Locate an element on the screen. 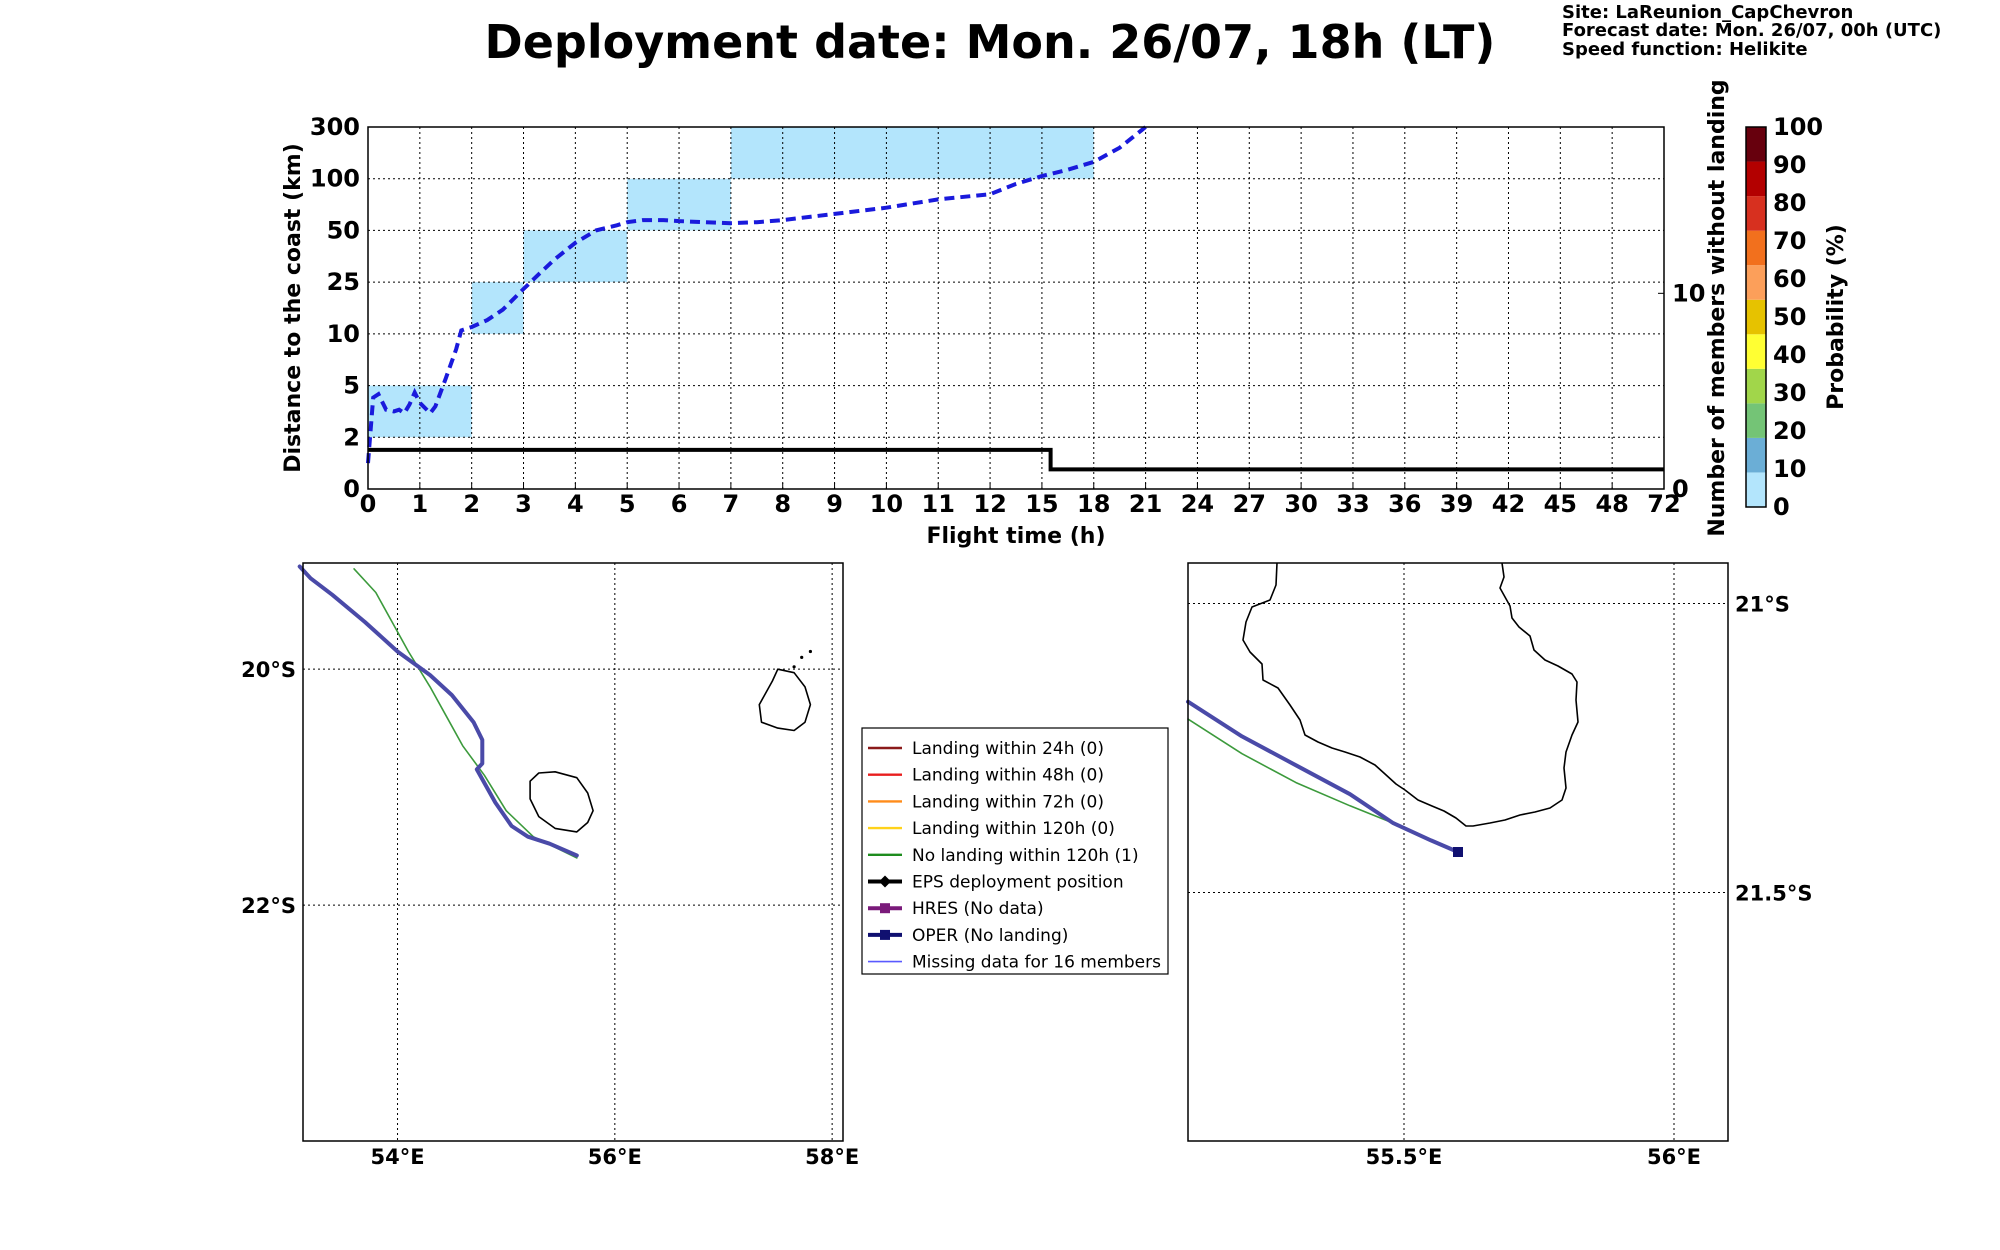 The image size is (2000, 1250). legend-item: Landing within 120h (0) is located at coordinates (991, 829).